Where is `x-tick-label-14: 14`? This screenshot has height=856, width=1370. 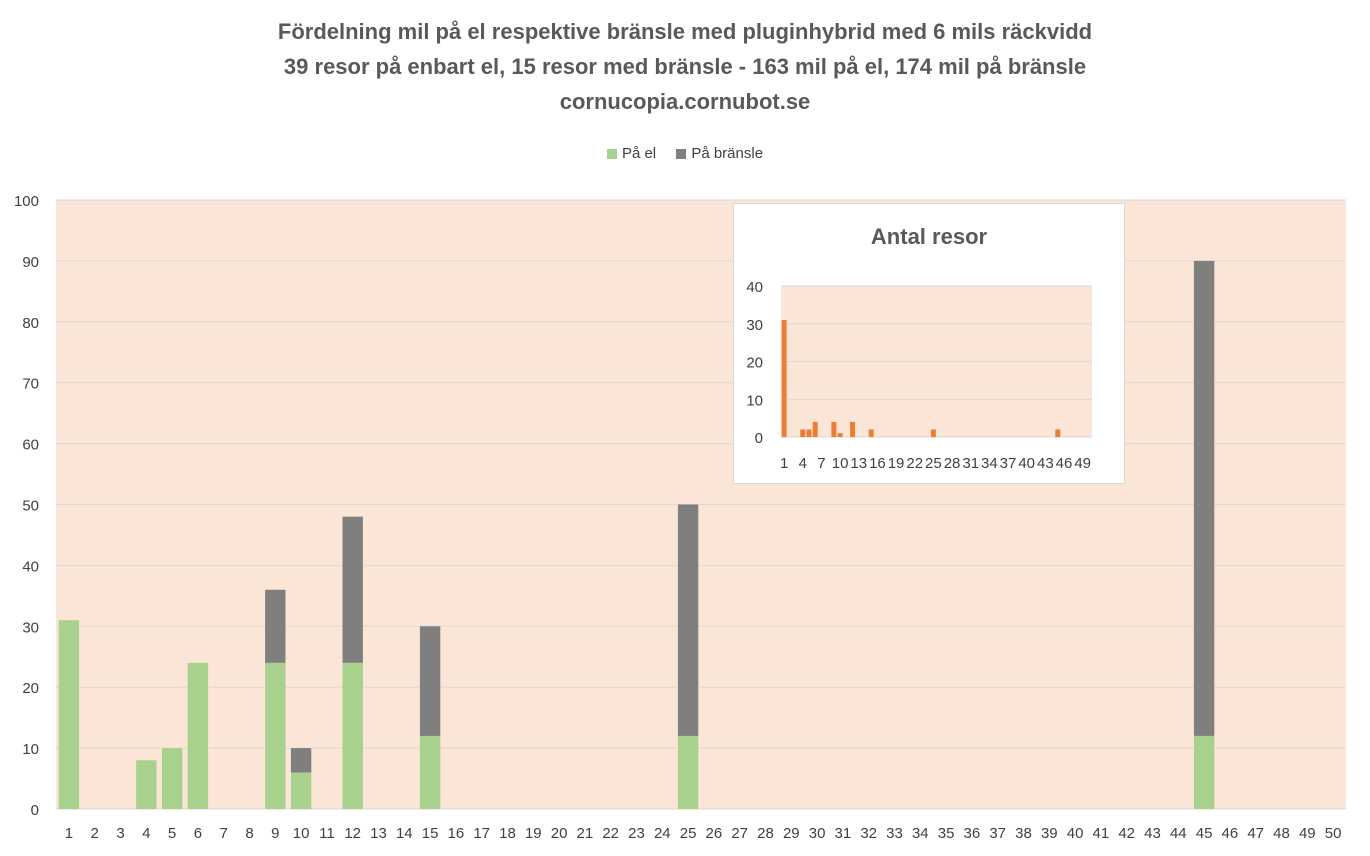
x-tick-label-14: 14 is located at coordinates (404, 833).